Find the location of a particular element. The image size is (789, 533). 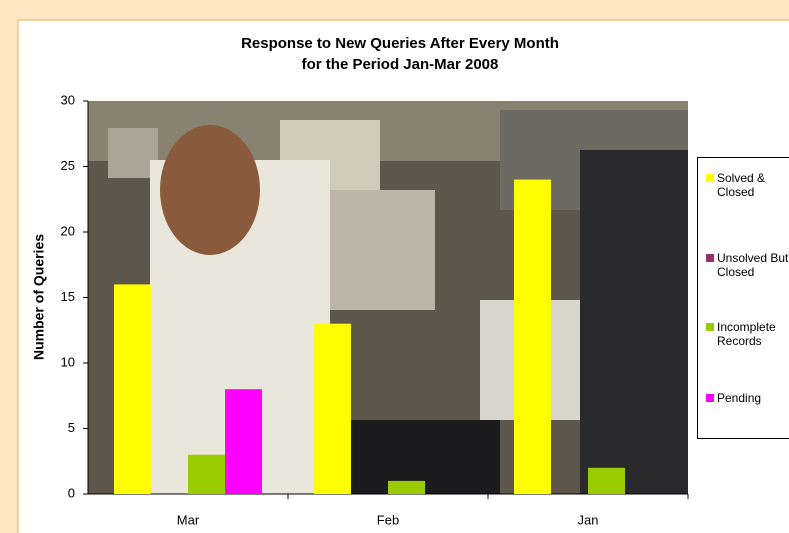

x-tick-label: Mar is located at coordinates (188, 519).